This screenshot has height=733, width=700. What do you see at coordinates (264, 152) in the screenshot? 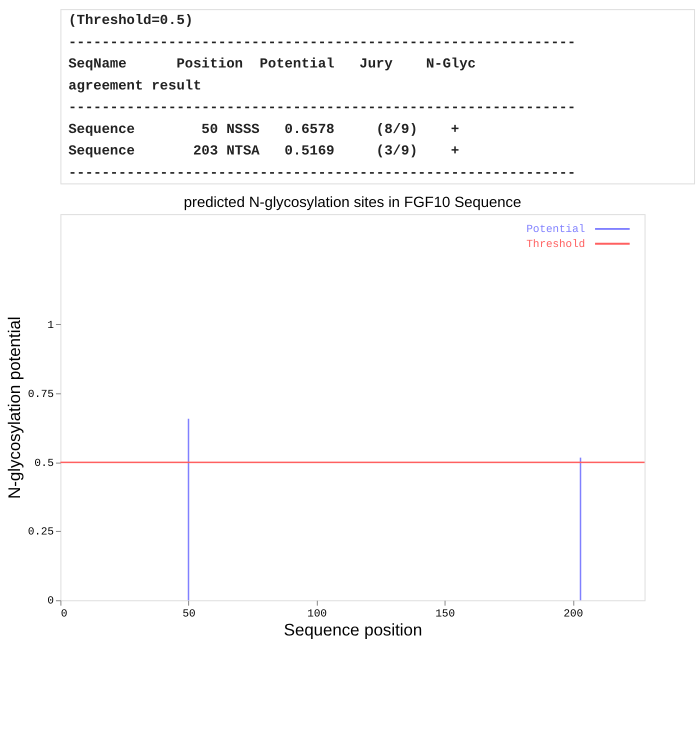
I see `text: Sequence 203 NTSA 0.5169 (3/9) +` at bounding box center [264, 152].